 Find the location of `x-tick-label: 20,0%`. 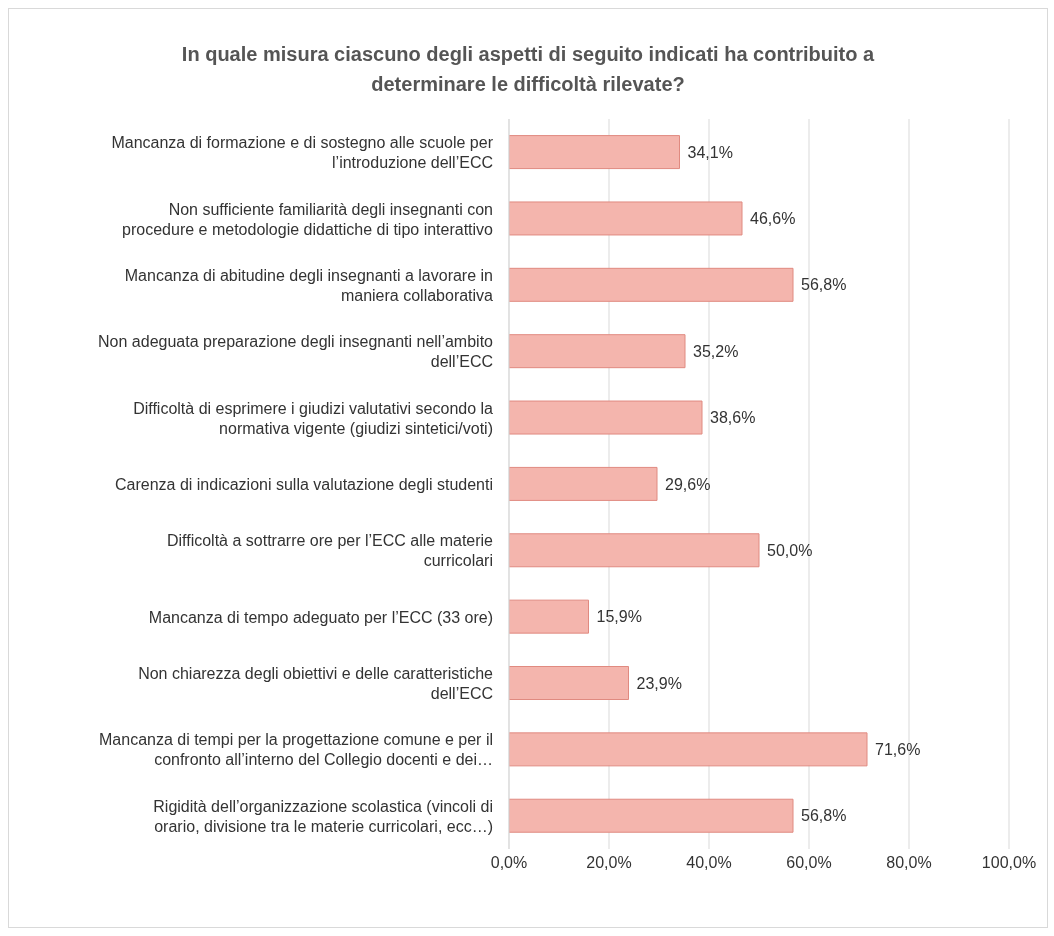

x-tick-label: 20,0% is located at coordinates (609, 863).